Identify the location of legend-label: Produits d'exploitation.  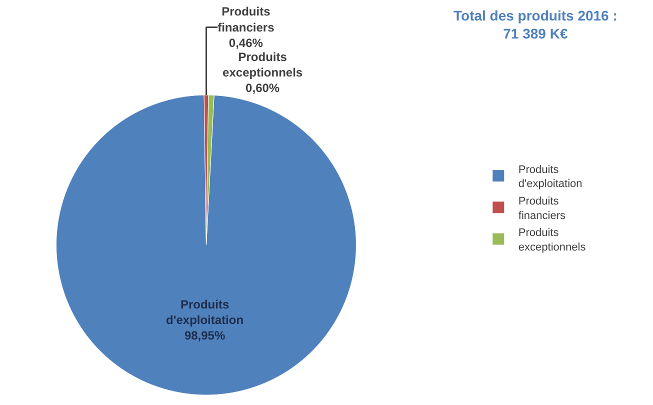
(550, 177).